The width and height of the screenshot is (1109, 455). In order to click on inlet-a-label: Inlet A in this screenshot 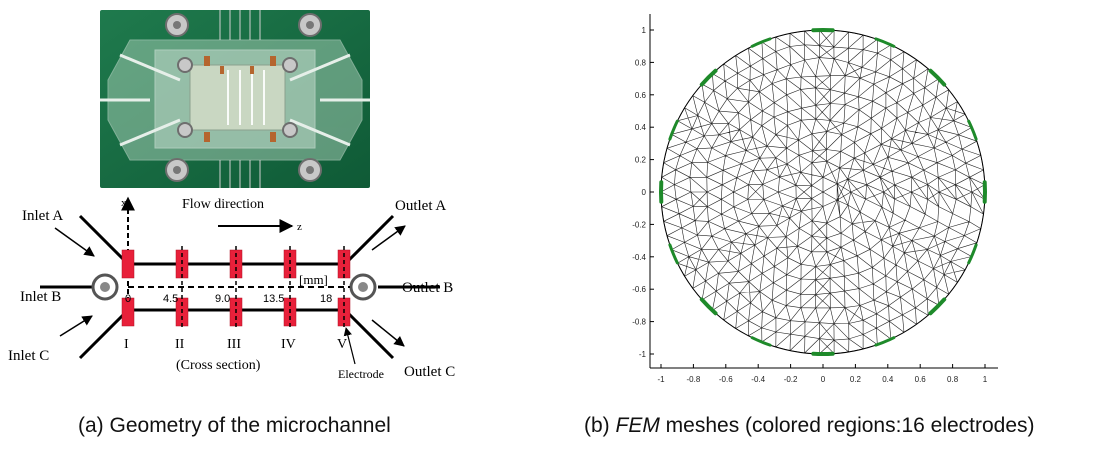, I will do `click(42, 216)`.